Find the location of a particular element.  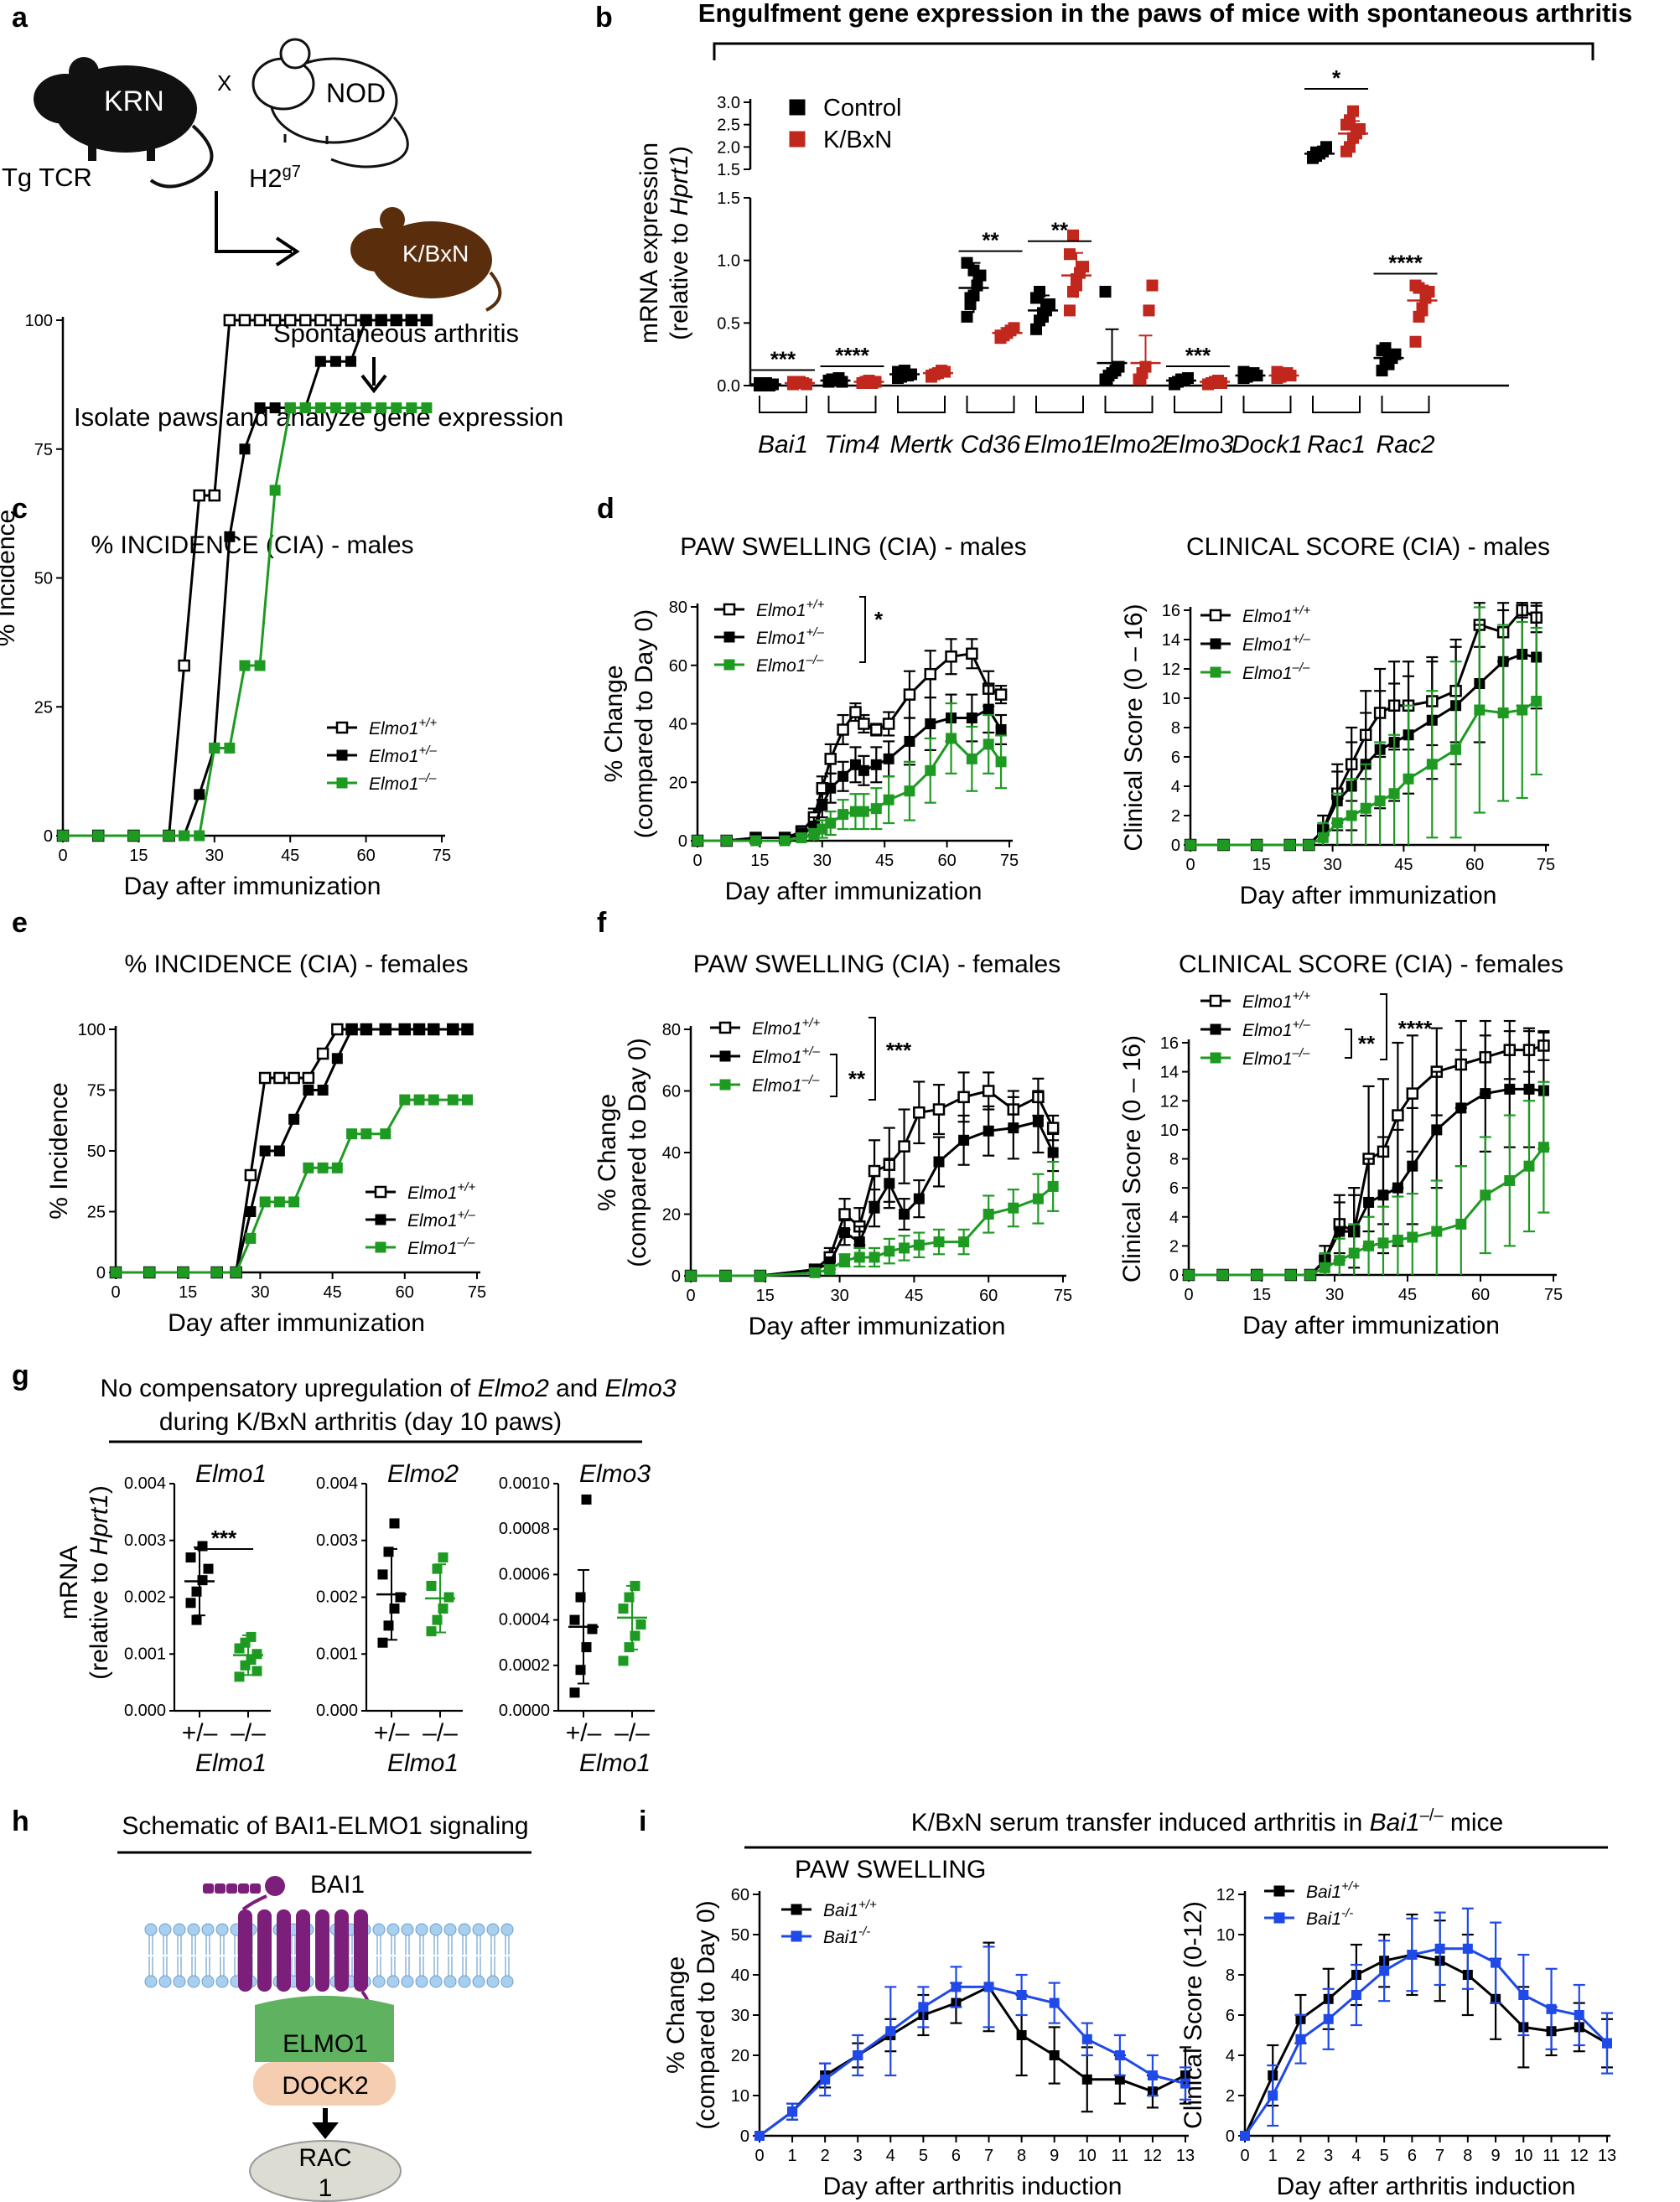

chart-title: % INCIDENCE (CIA) - females is located at coordinates (296, 964).